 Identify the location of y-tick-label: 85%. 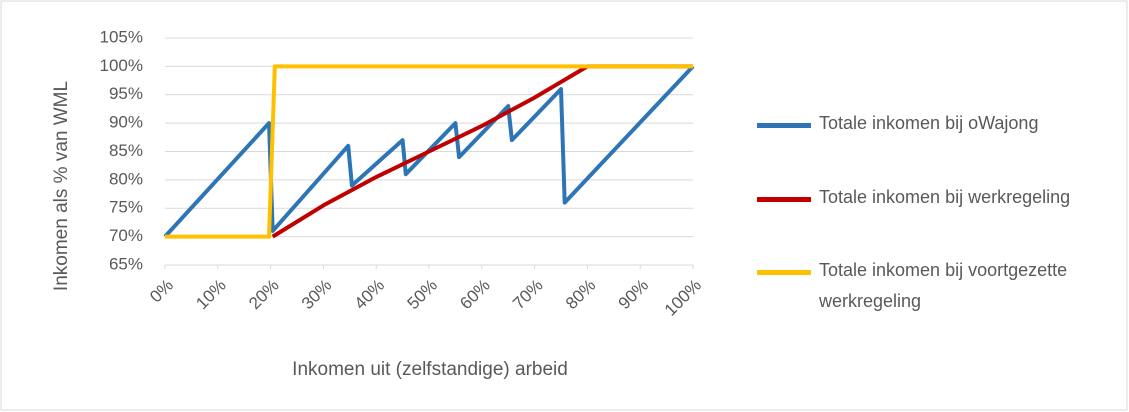
(126, 150).